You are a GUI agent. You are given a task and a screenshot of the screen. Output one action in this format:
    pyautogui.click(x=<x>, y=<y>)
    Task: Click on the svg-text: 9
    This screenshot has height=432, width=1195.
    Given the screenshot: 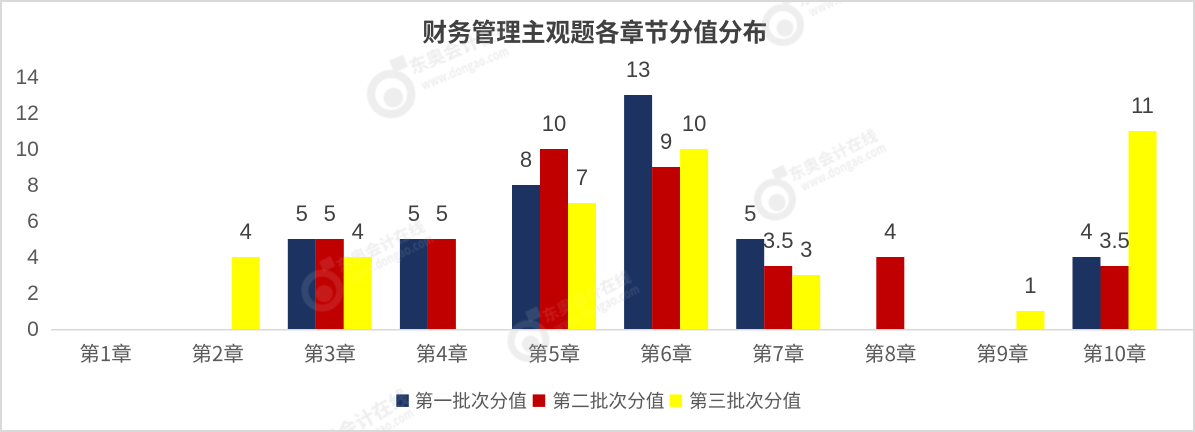 What is the action you would take?
    pyautogui.click(x=666, y=141)
    